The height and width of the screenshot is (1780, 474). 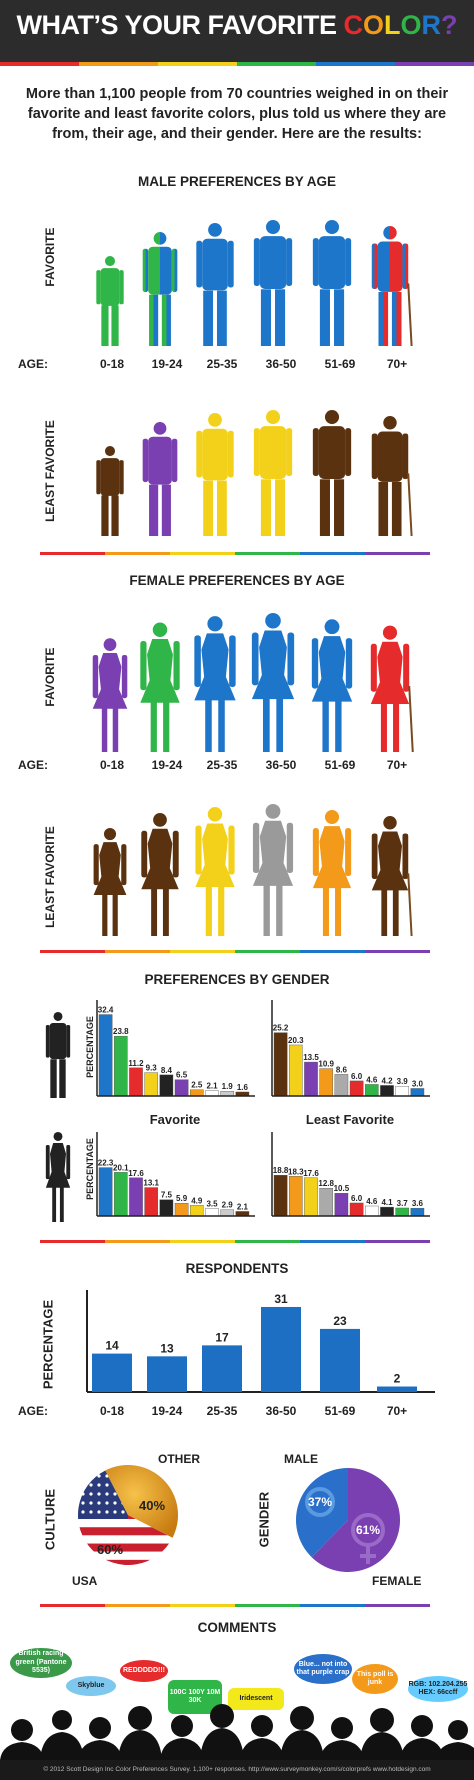 I want to click on female-age-row: AGE: 0-18 19-24 25-35 36-50 51-69 70+, so click(x=237, y=766).